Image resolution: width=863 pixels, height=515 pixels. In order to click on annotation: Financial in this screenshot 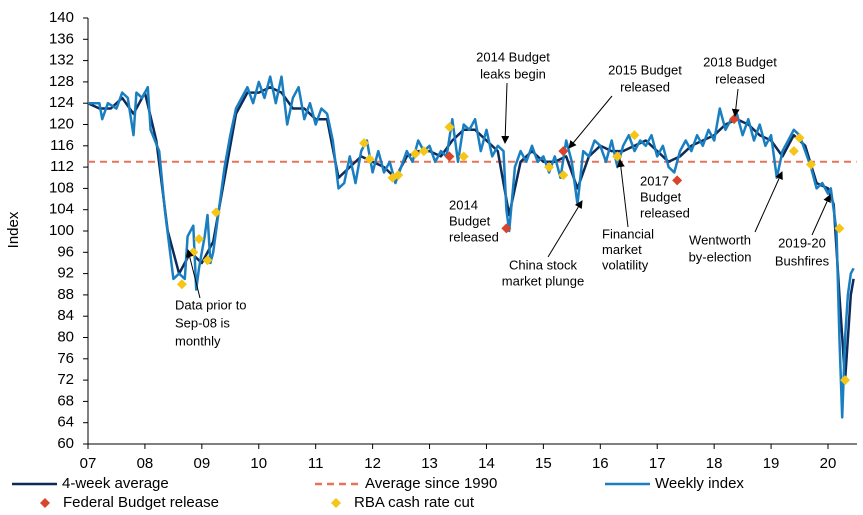, I will do `click(628, 233)`.